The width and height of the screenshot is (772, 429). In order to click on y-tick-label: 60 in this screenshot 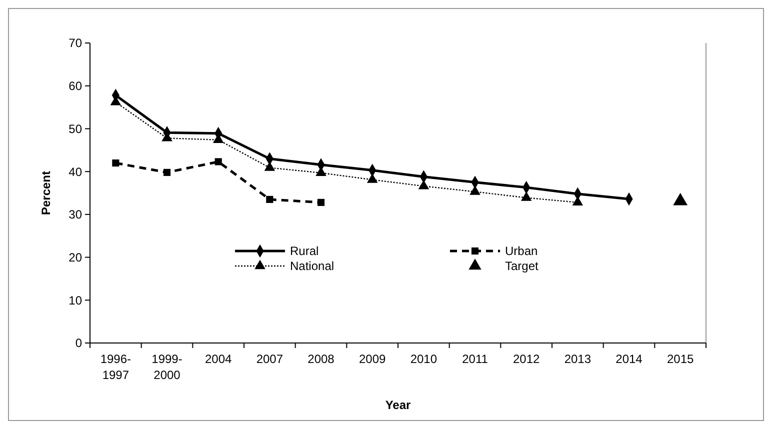, I will do `click(75, 86)`.